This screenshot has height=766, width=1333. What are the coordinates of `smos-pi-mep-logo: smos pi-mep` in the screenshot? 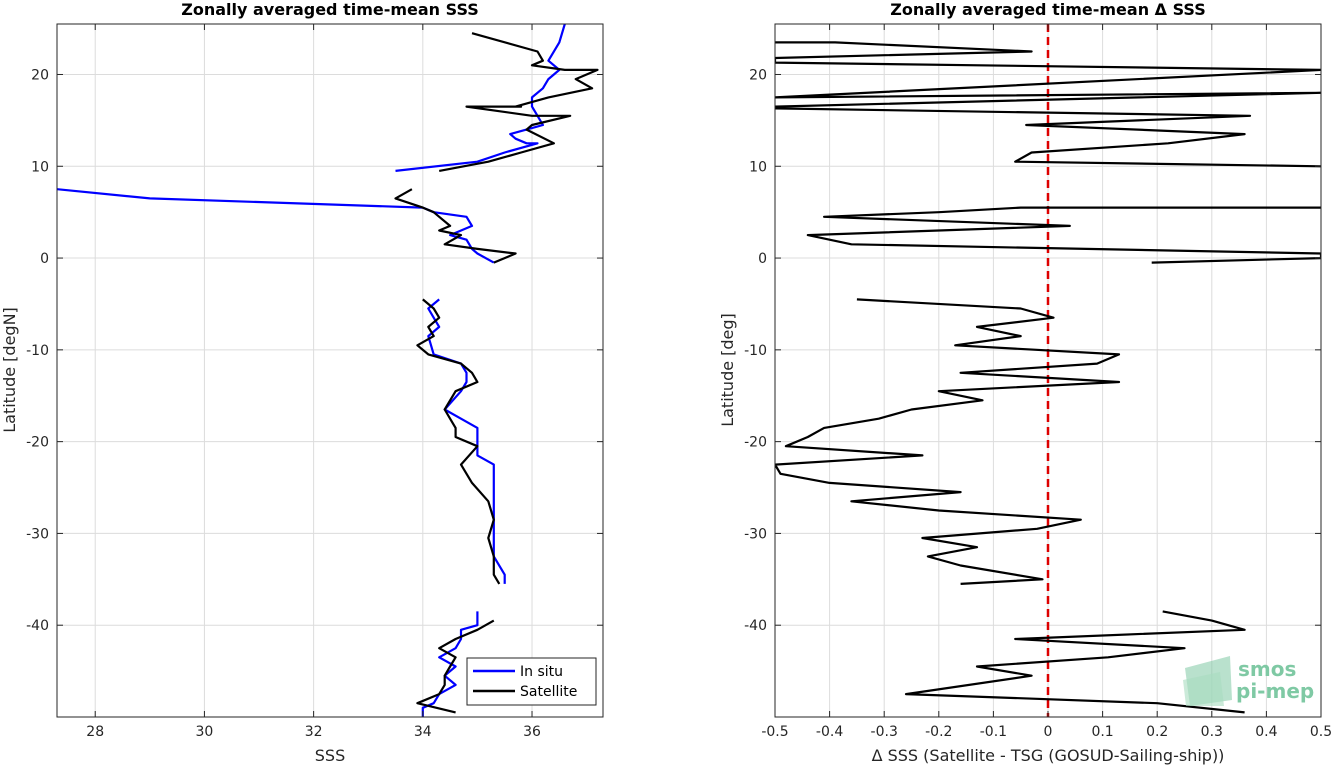 It's located at (1248, 681).